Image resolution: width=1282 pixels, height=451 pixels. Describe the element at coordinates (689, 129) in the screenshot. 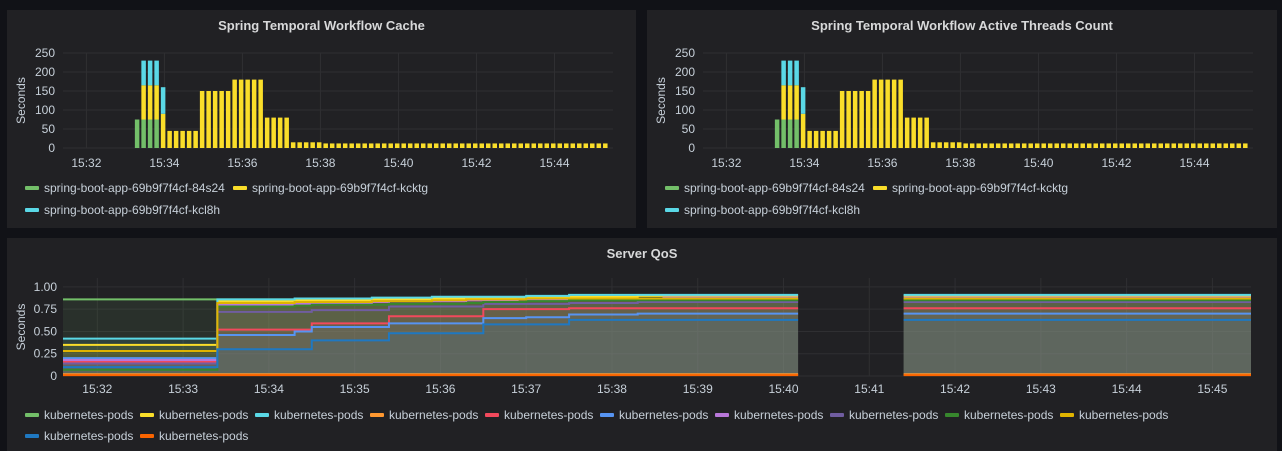

I see `y-tick-label: 50` at that location.